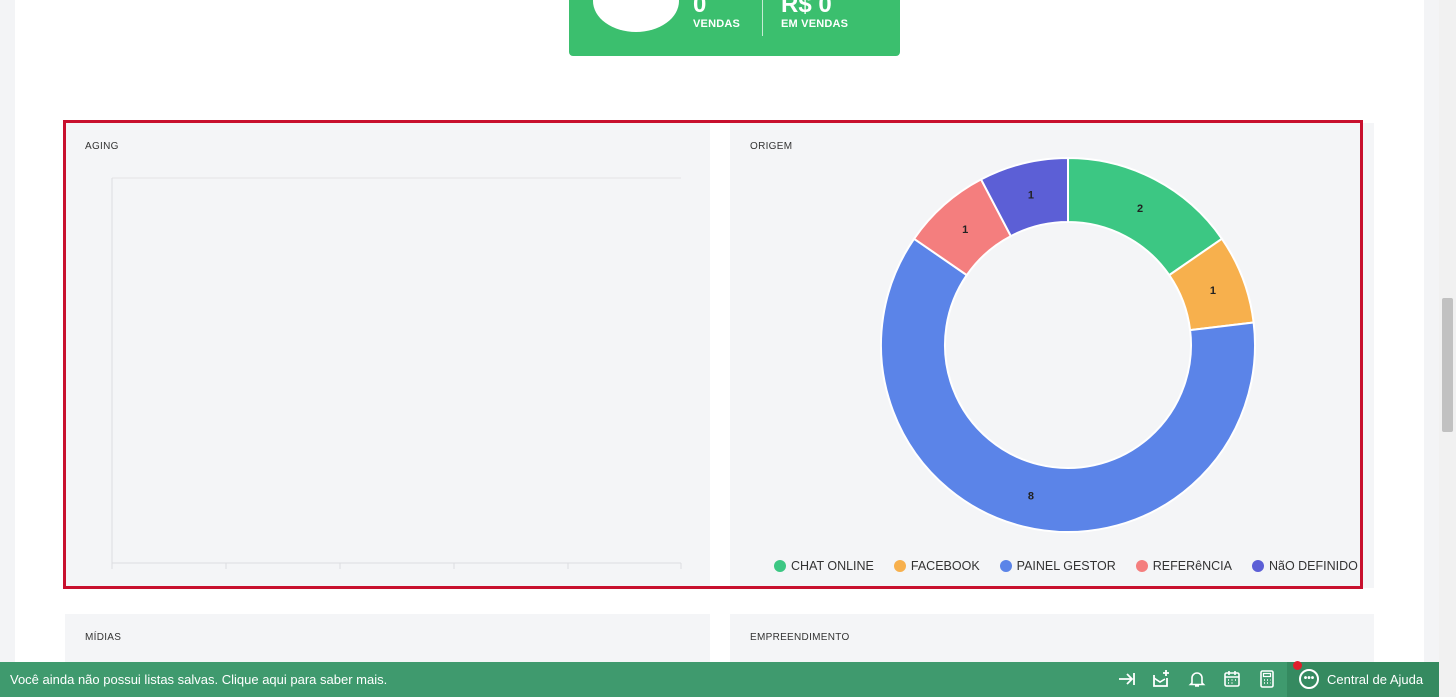 The height and width of the screenshot is (697, 1456). I want to click on empreendimento-title: EMPREENDIMENTO, so click(800, 637).